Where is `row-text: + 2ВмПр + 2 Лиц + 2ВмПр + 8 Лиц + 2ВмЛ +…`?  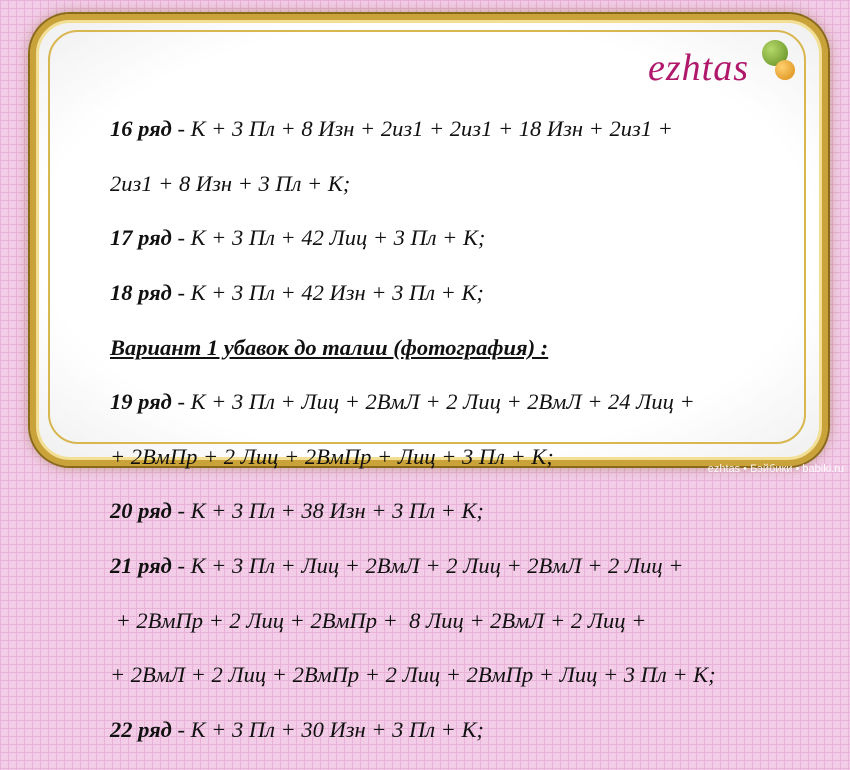 row-text: + 2ВмПр + 2 Лиц + 2ВмПр + 8 Лиц + 2ВмЛ +… is located at coordinates (378, 620).